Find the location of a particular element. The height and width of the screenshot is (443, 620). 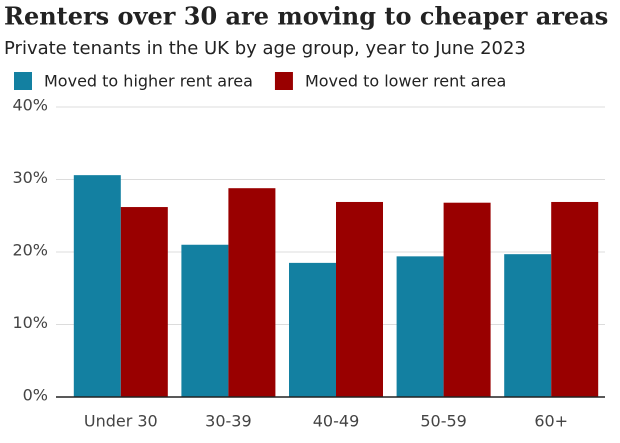

y-tick-label: 20% is located at coordinates (30, 250).